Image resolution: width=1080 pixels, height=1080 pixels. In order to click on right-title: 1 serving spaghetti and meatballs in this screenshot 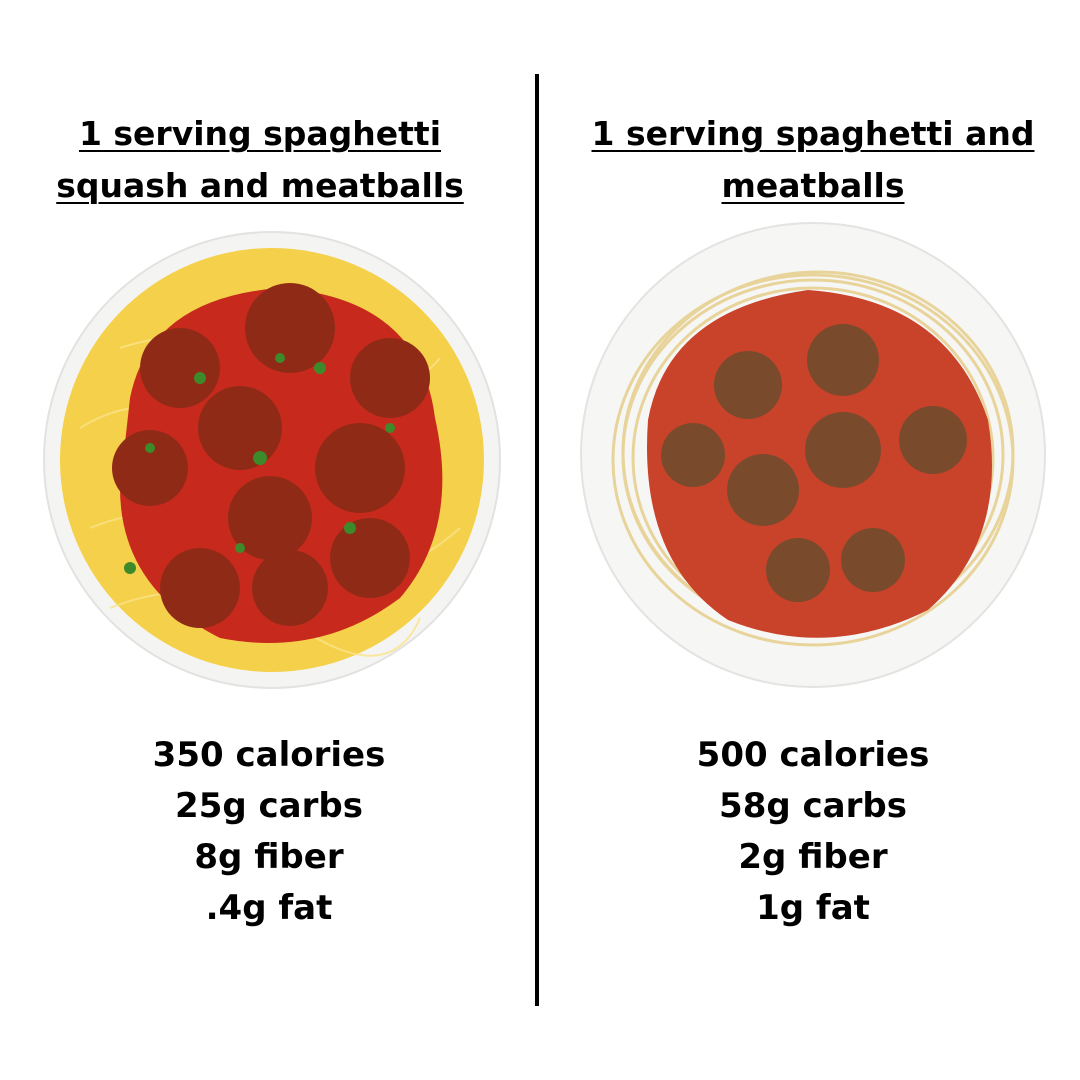, I will do `click(813, 160)`.